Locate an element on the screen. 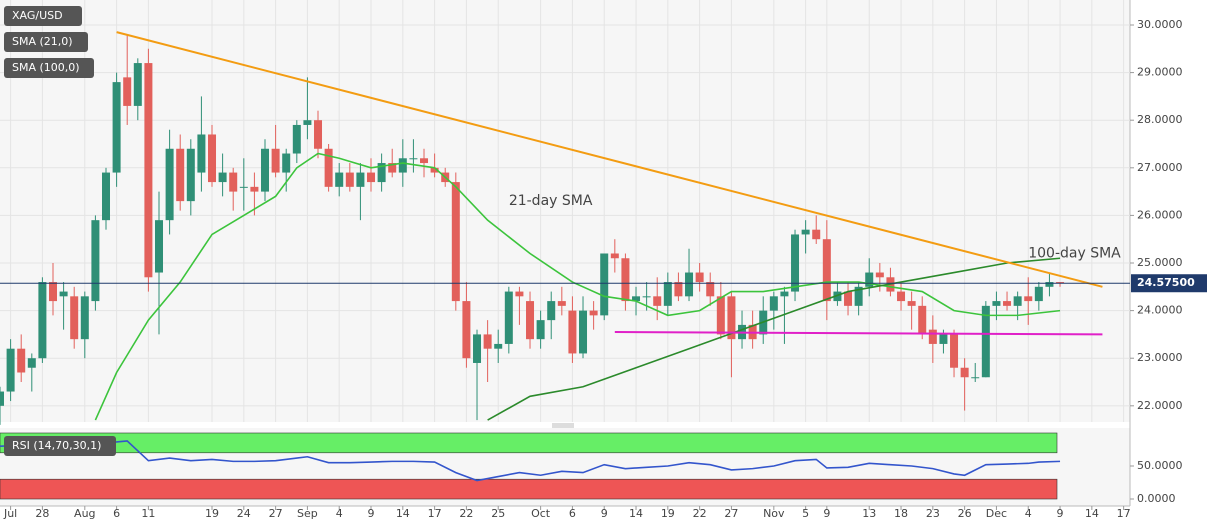 This screenshot has height=526, width=1207. y-tick-label: 25.0000 is located at coordinates (1160, 262).